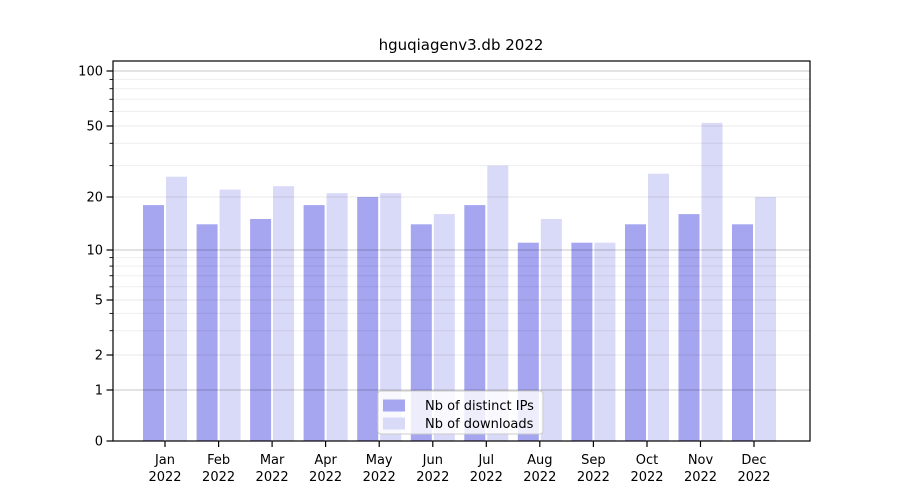 This screenshot has width=900, height=500. What do you see at coordinates (325, 460) in the screenshot?
I see `x-tick-month-apr: Apr` at bounding box center [325, 460].